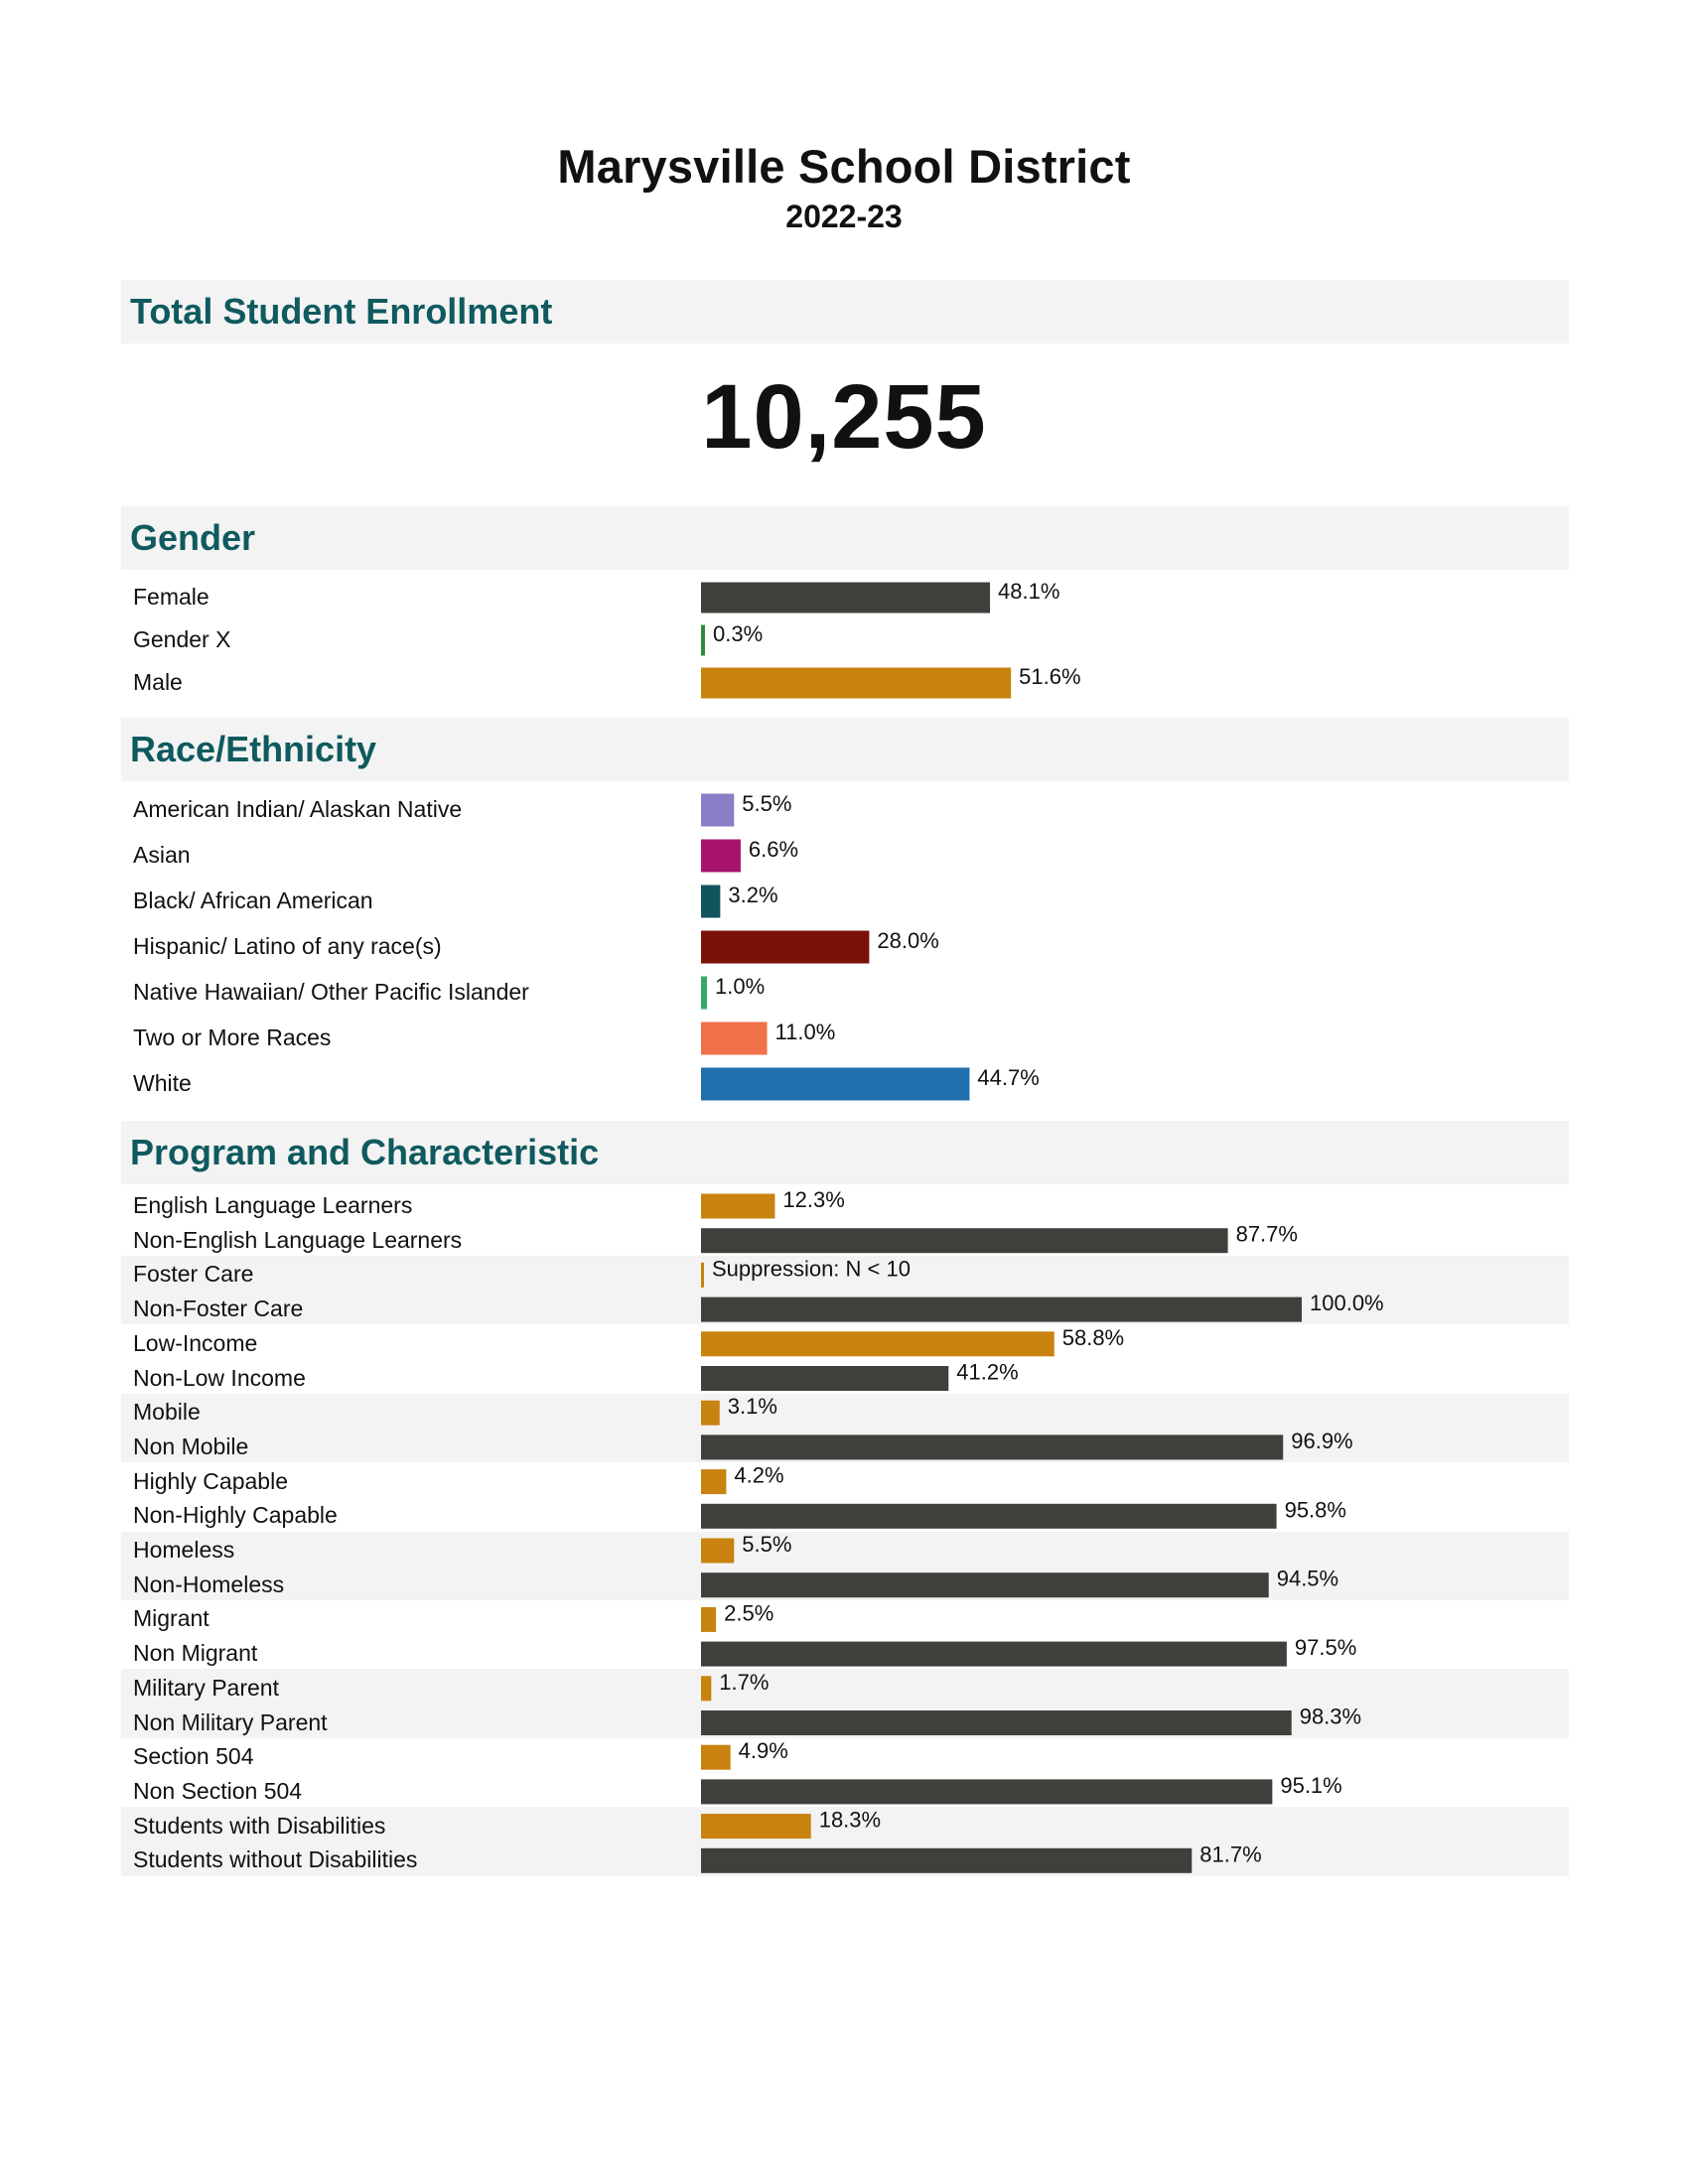 Image resolution: width=1688 pixels, height=2184 pixels. What do you see at coordinates (1347, 1303) in the screenshot?
I see `data-label: 100.0%` at bounding box center [1347, 1303].